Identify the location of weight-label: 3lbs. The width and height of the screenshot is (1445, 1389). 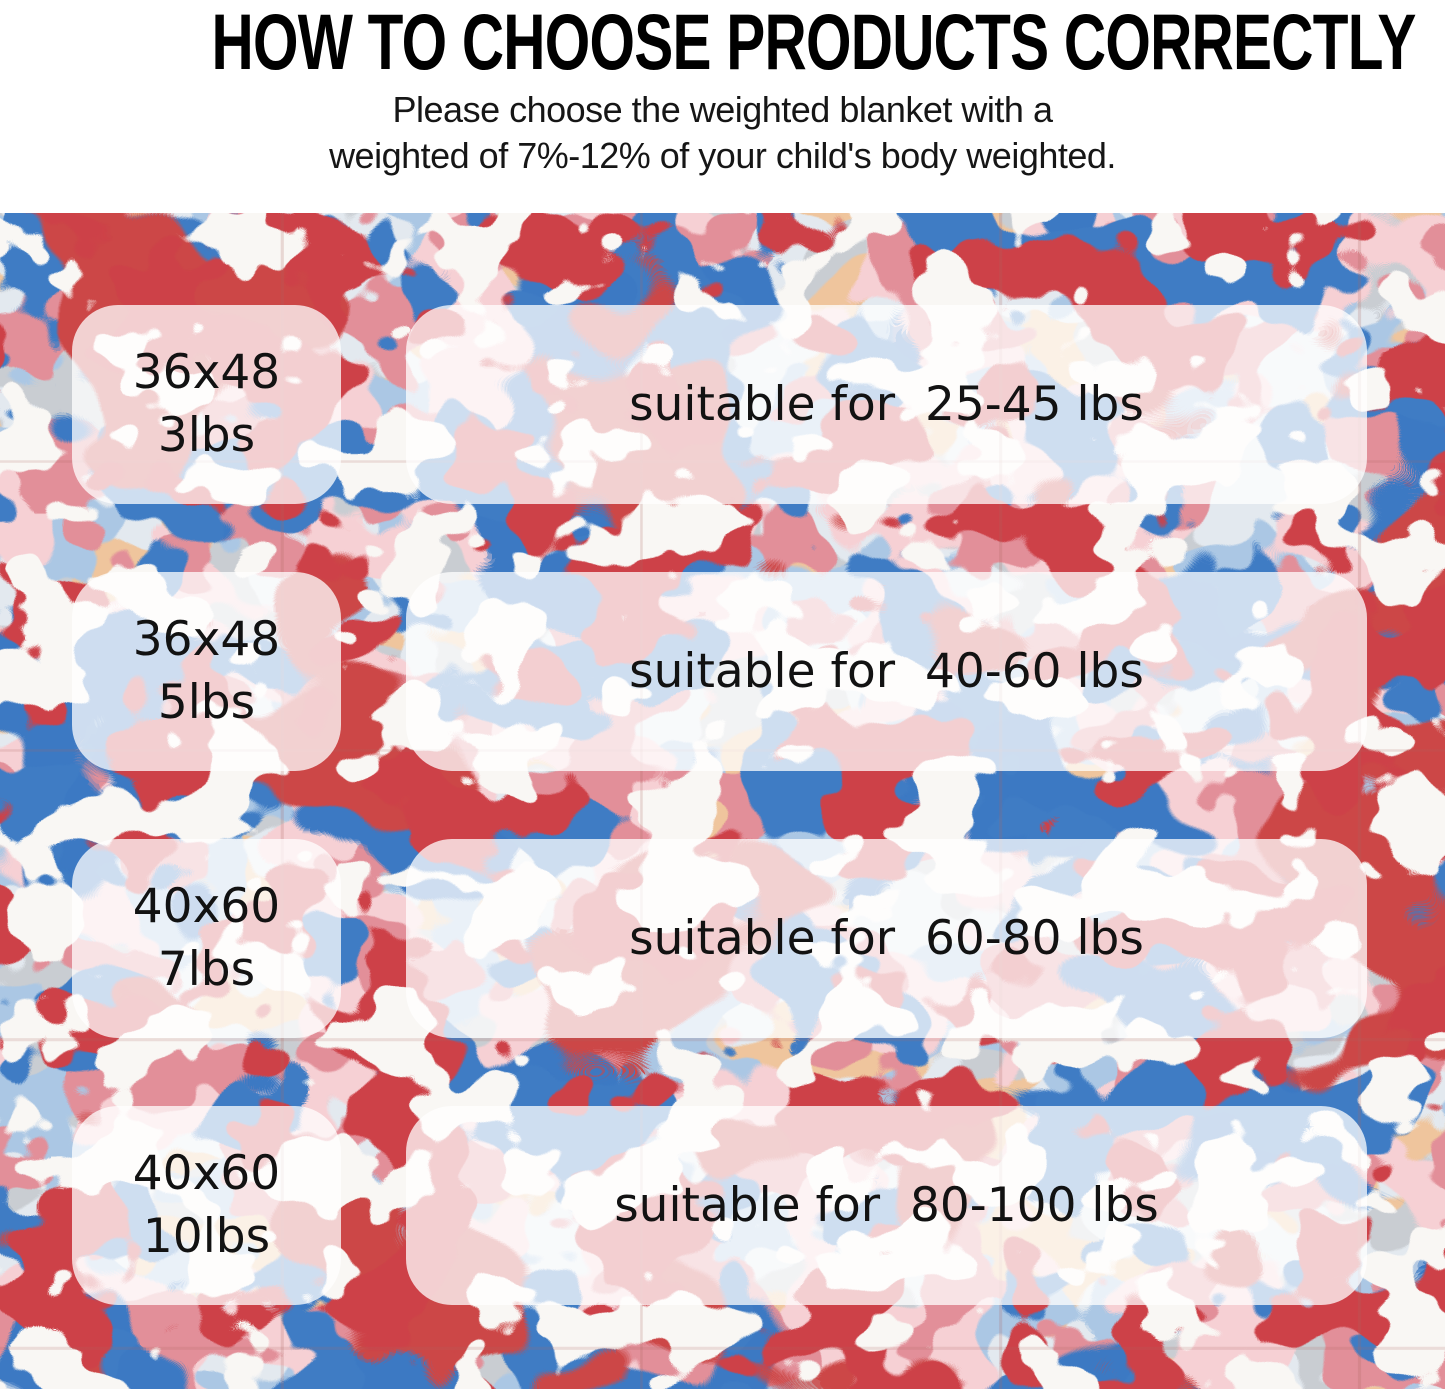
(206, 435).